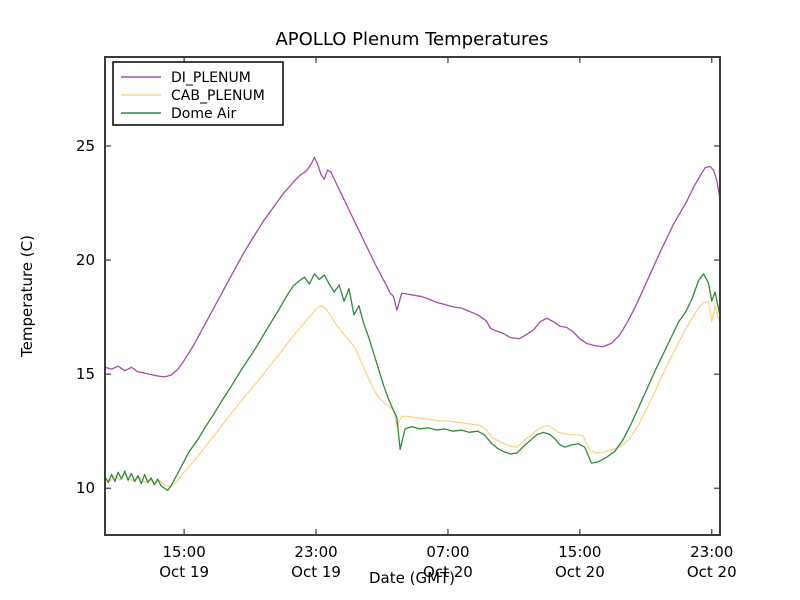 This screenshot has width=800, height=600. I want to click on y-axis-title: Temperature (C), so click(27, 296).